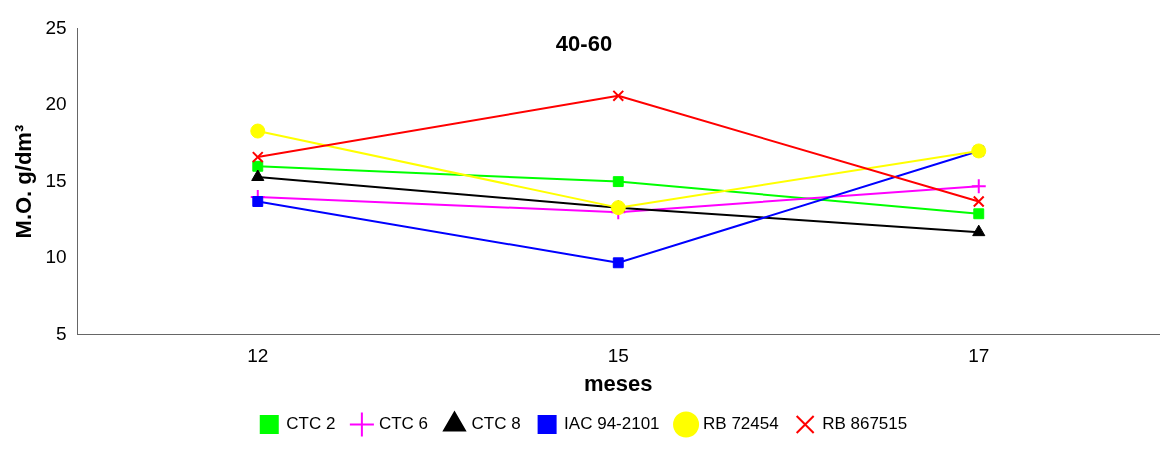 The image size is (1176, 451). I want to click on chart-title: 40-60, so click(584, 44).